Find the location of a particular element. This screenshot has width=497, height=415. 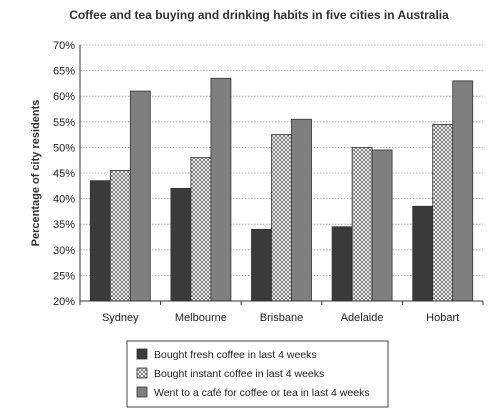

y-tick-label: 45% is located at coordinates (64, 174).